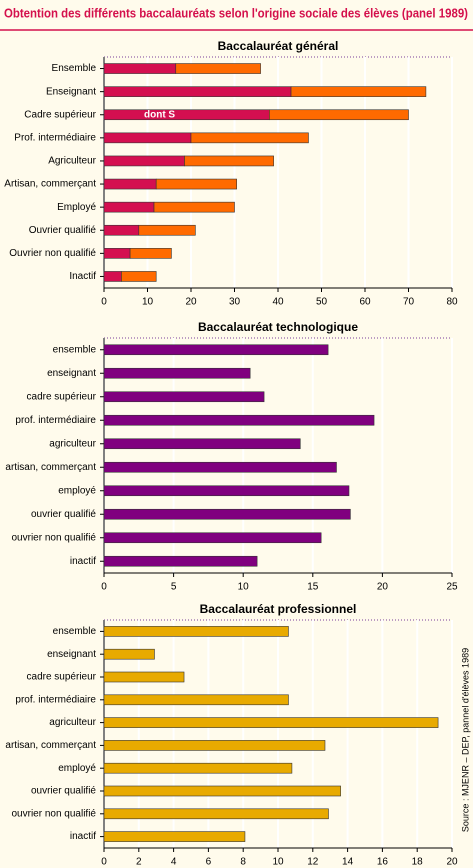 The height and width of the screenshot is (868, 473). What do you see at coordinates (313, 587) in the screenshot?
I see `x-tick-label: 15` at bounding box center [313, 587].